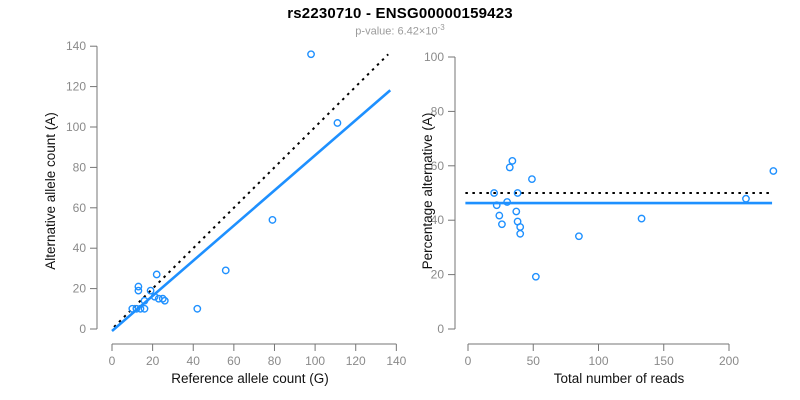 This screenshot has height=400, width=800. What do you see at coordinates (396, 361) in the screenshot?
I see `x-tick-label: 140` at bounding box center [396, 361].